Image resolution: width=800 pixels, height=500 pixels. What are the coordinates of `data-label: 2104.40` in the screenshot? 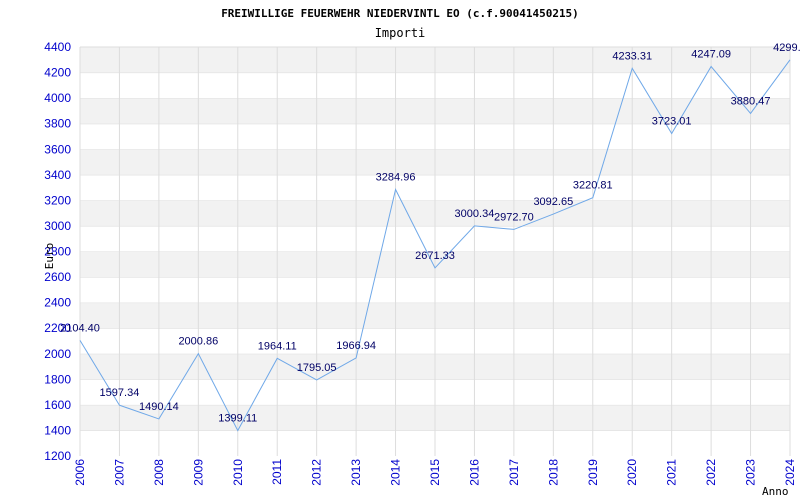 It's located at (80, 328).